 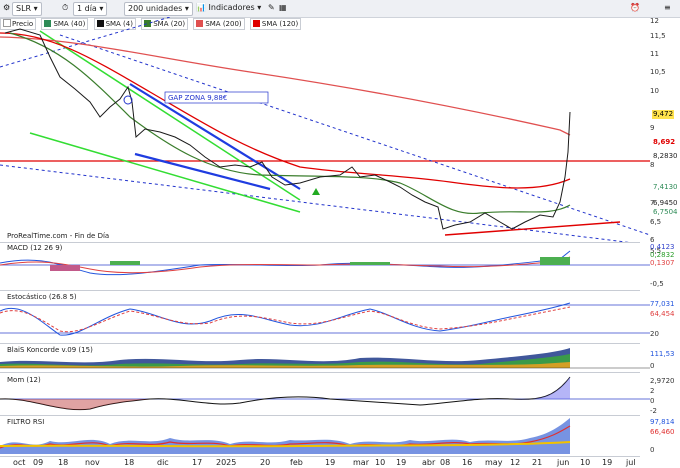 What do you see at coordinates (665, 187) in the screenshot?
I see `sma-120-tag: 7,4130` at bounding box center [665, 187].